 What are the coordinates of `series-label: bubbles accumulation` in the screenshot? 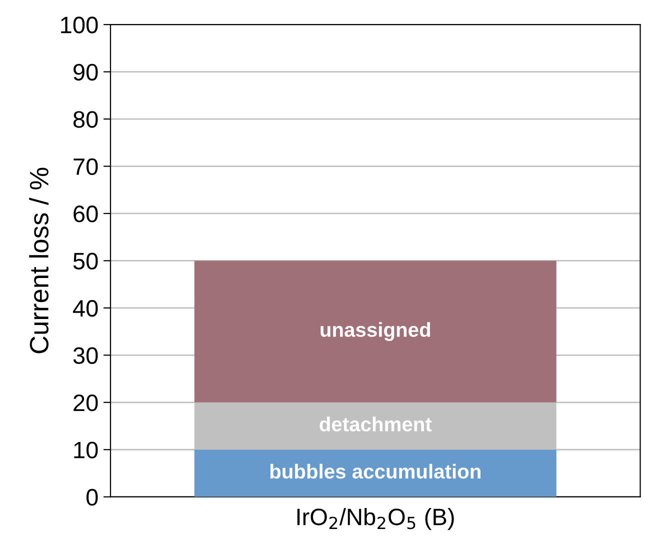 It's located at (375, 471).